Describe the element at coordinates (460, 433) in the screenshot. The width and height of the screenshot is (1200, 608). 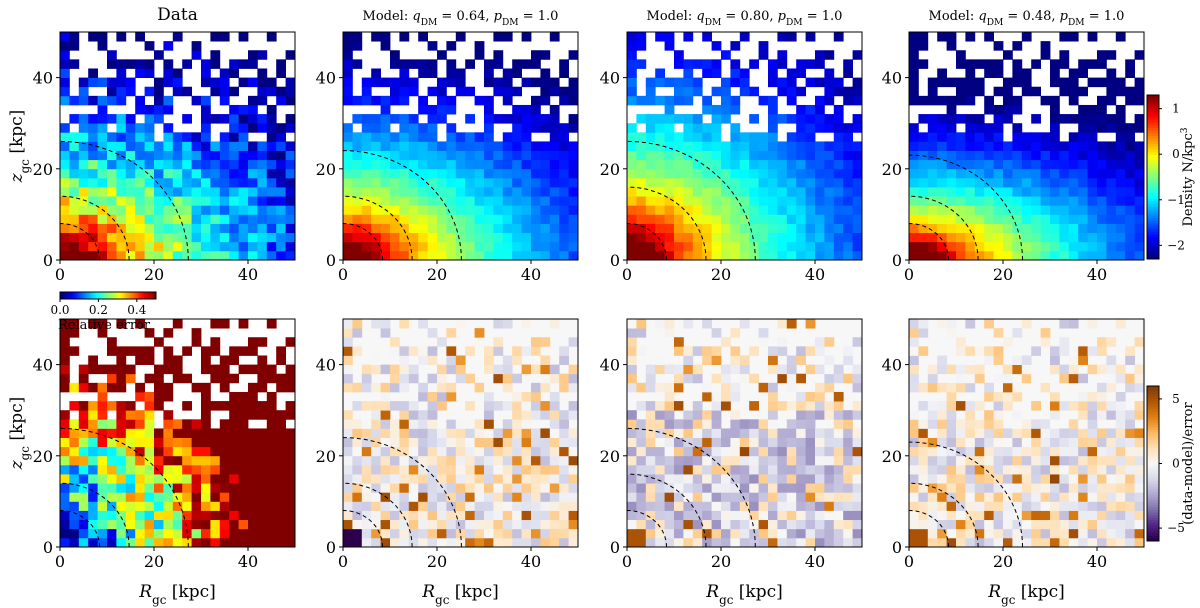
I see `panel-frame` at that location.